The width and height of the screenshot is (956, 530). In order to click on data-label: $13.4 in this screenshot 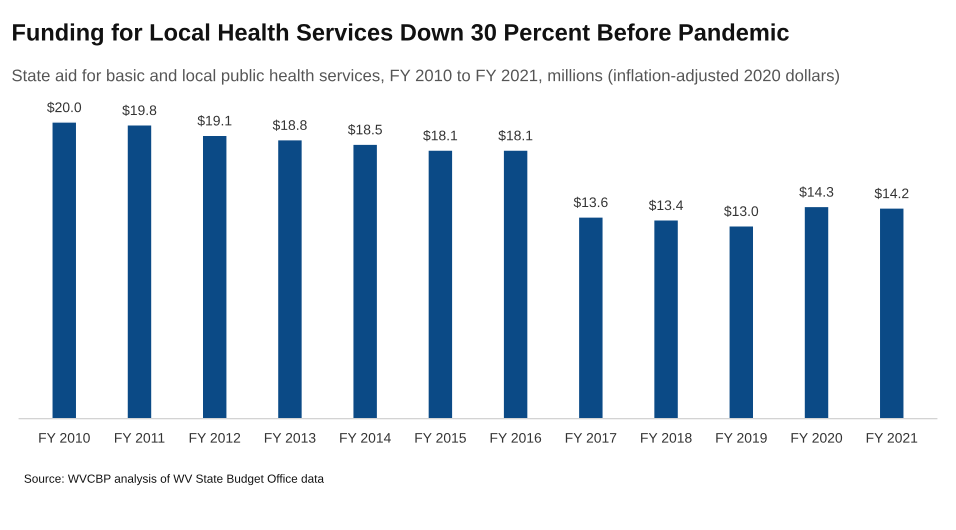, I will do `click(666, 205)`.